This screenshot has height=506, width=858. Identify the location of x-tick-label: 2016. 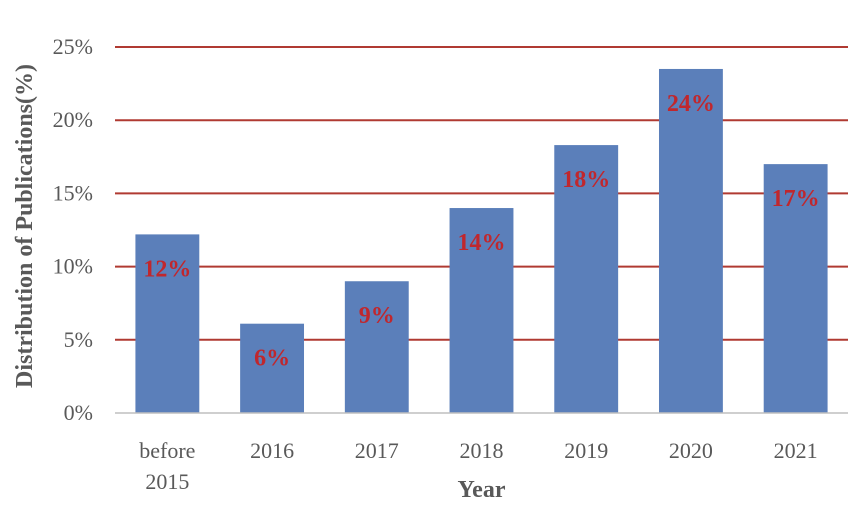
(272, 450).